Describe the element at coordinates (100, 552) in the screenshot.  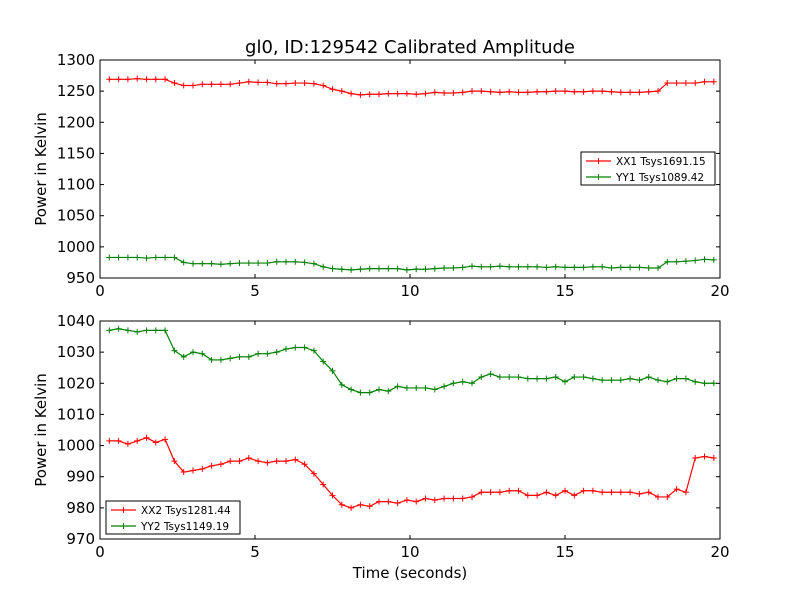
I see `bottom-plot-x-tick-label: 0` at that location.